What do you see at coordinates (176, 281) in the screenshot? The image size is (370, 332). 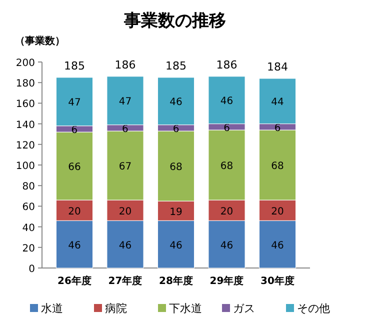 I see `x-tick-label: 28年度` at bounding box center [176, 281].